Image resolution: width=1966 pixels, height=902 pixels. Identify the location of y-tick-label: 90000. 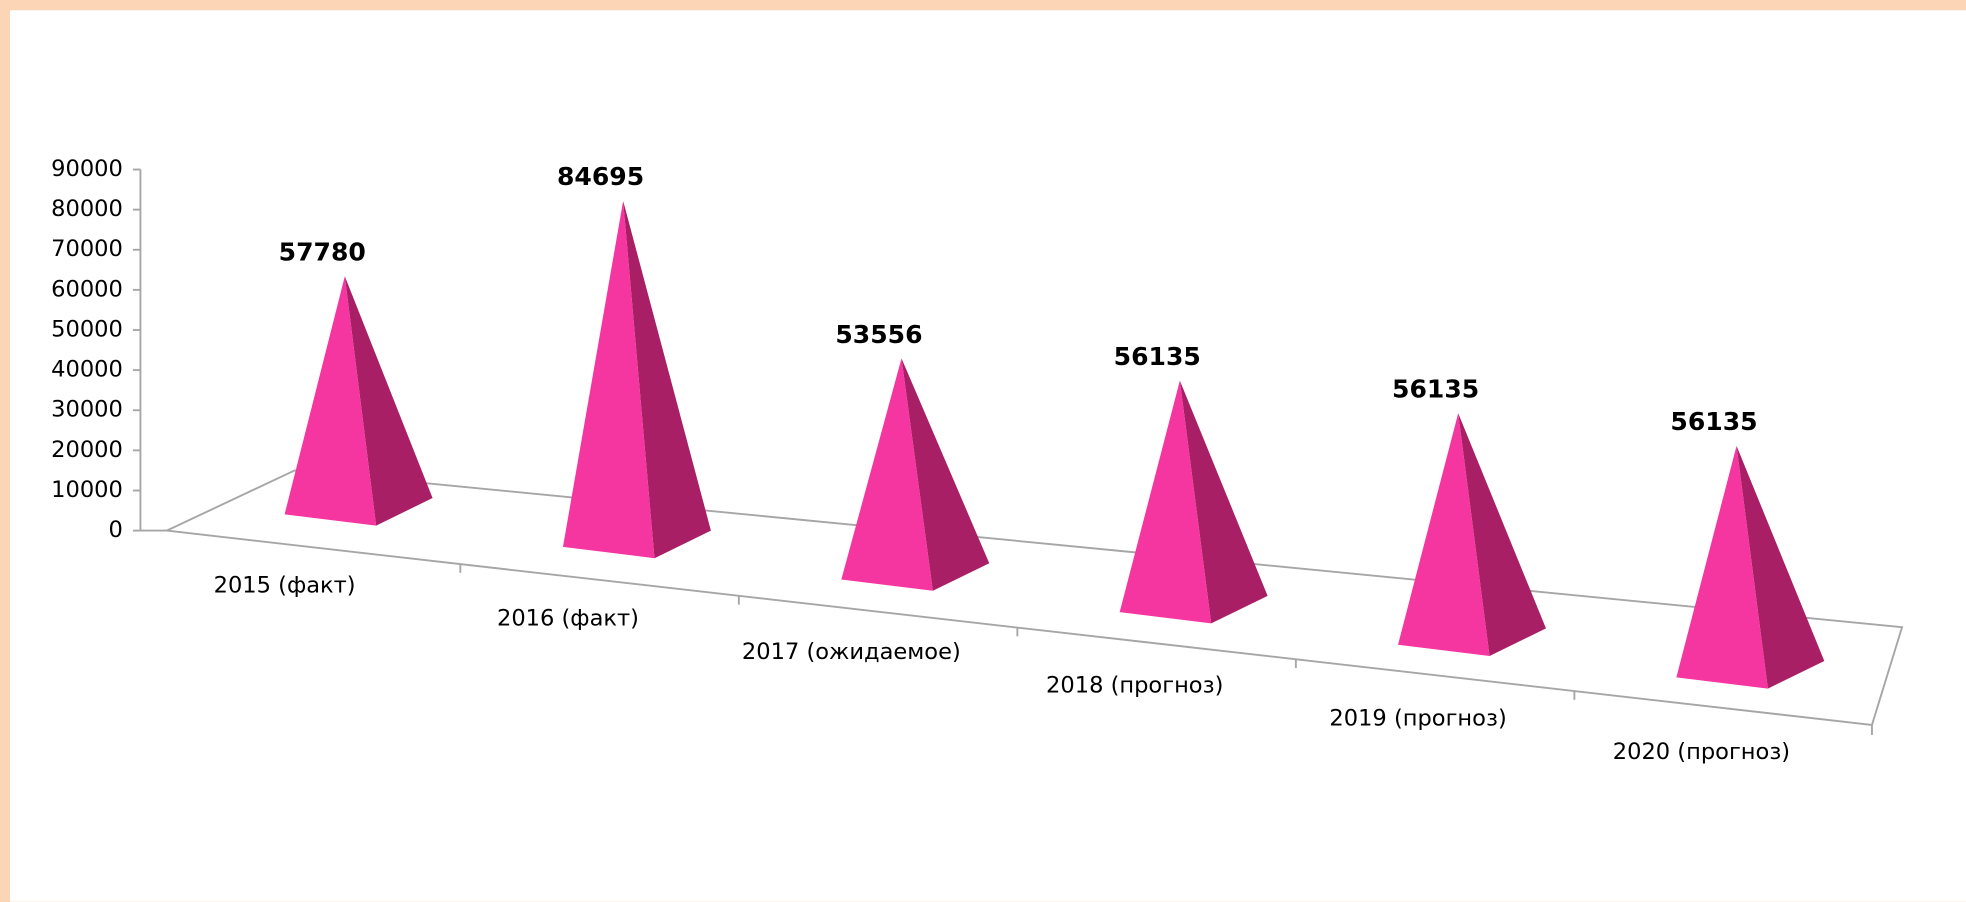
(87, 169).